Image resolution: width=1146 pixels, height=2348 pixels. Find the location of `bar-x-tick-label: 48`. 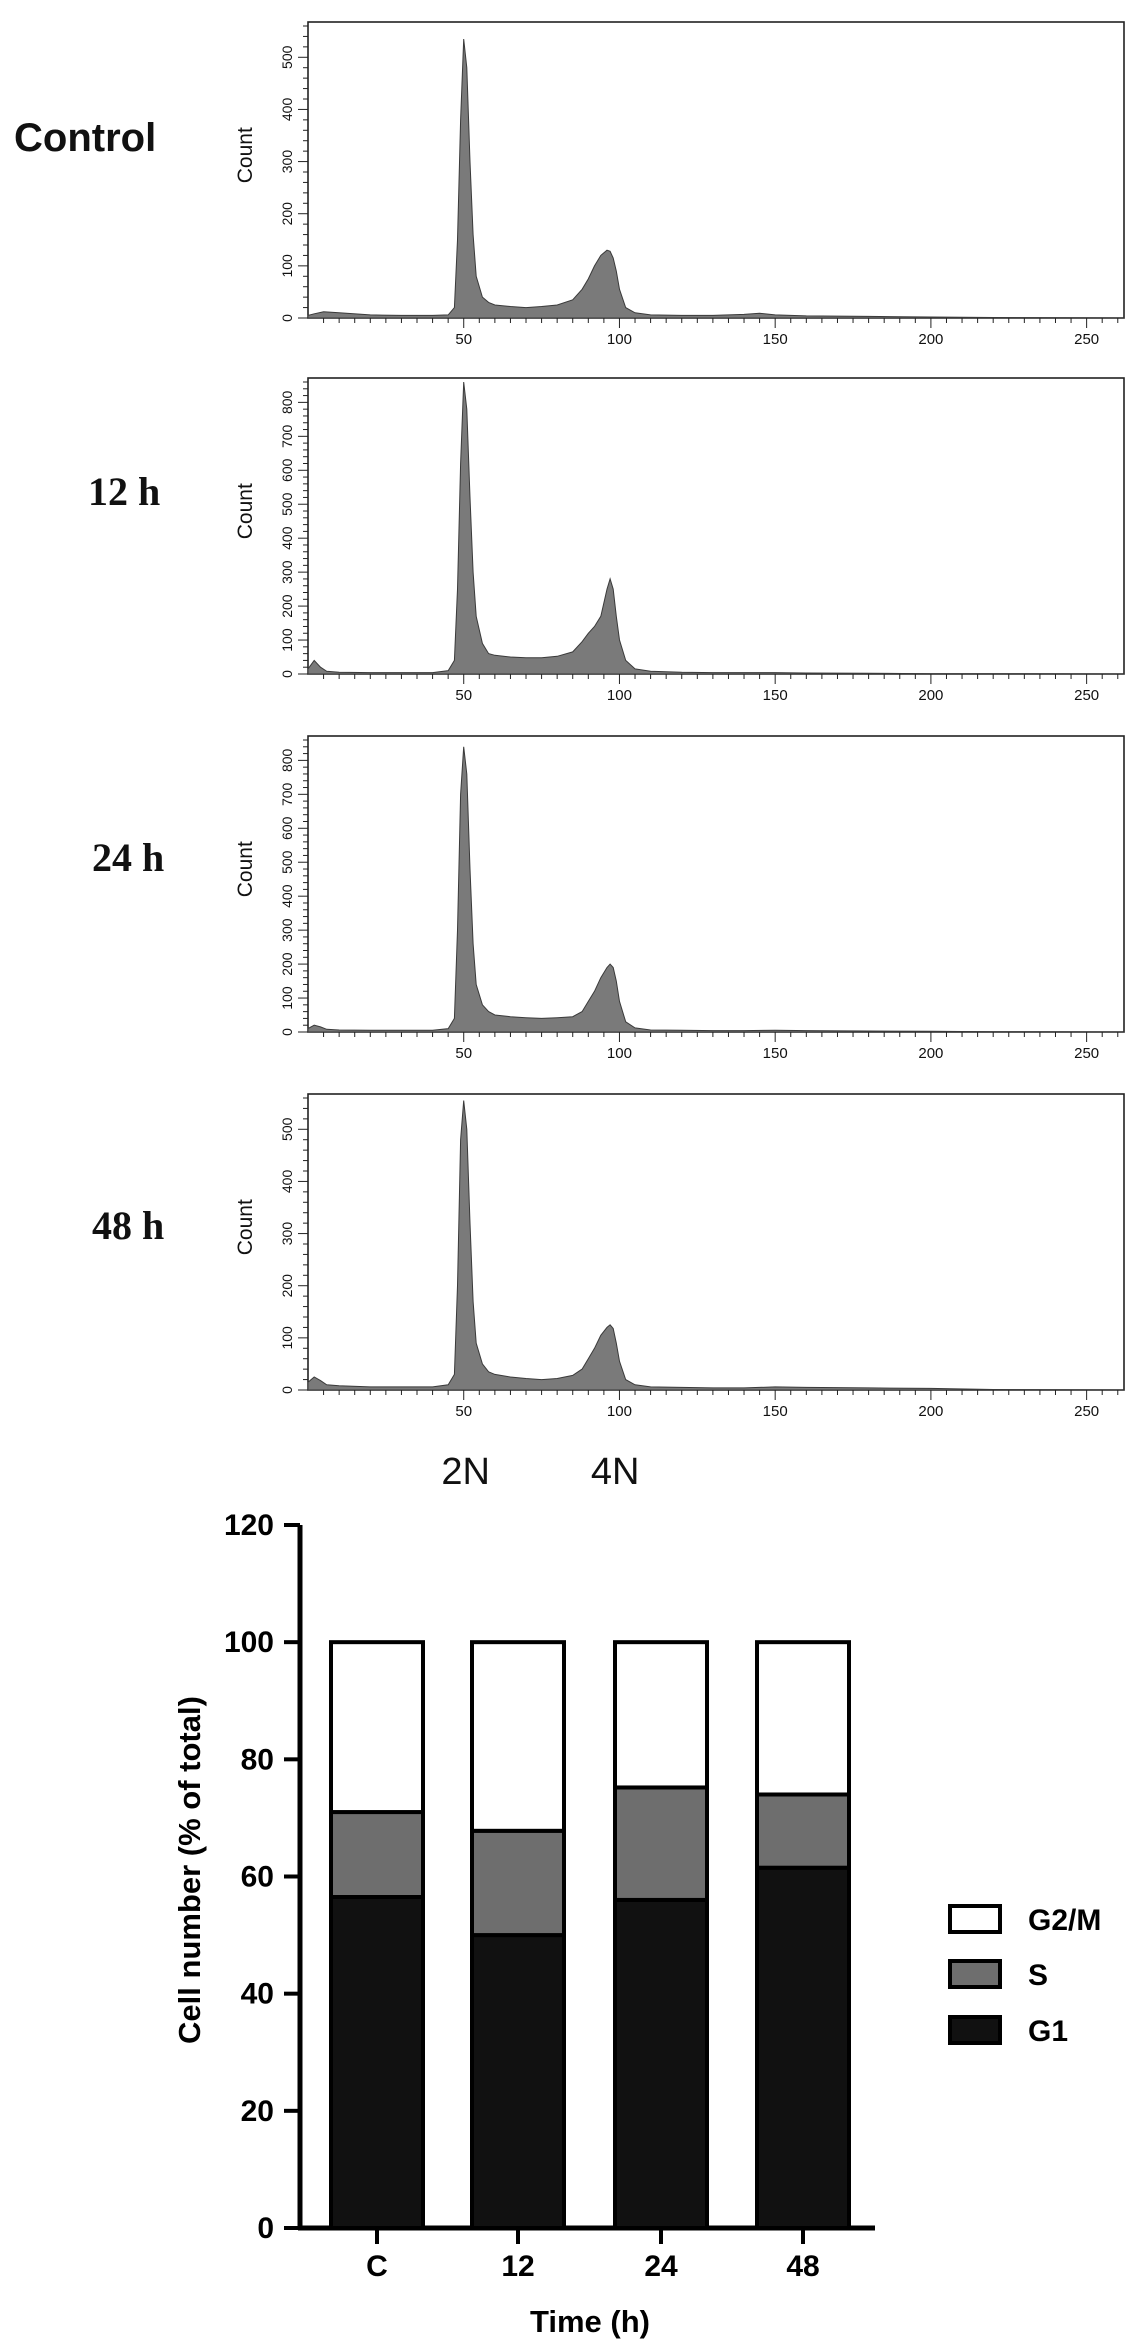

bar-x-tick-label: 48 is located at coordinates (802, 2266).